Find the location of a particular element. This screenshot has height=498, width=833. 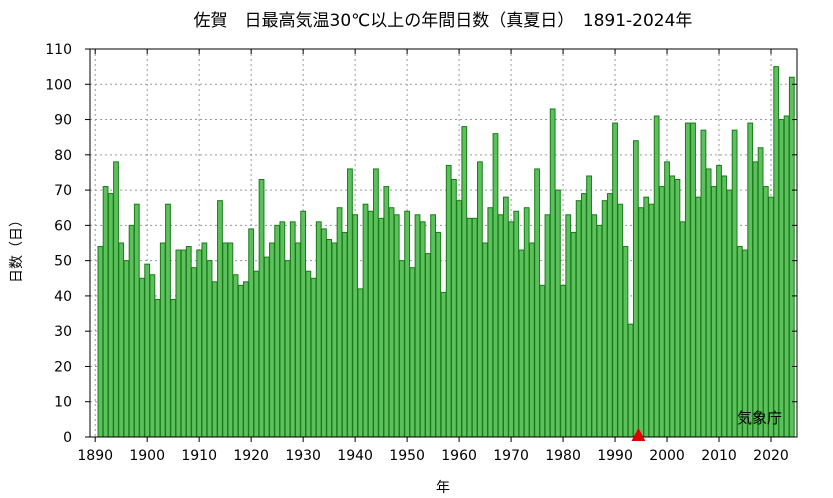

bar-1969 is located at coordinates (505, 317).